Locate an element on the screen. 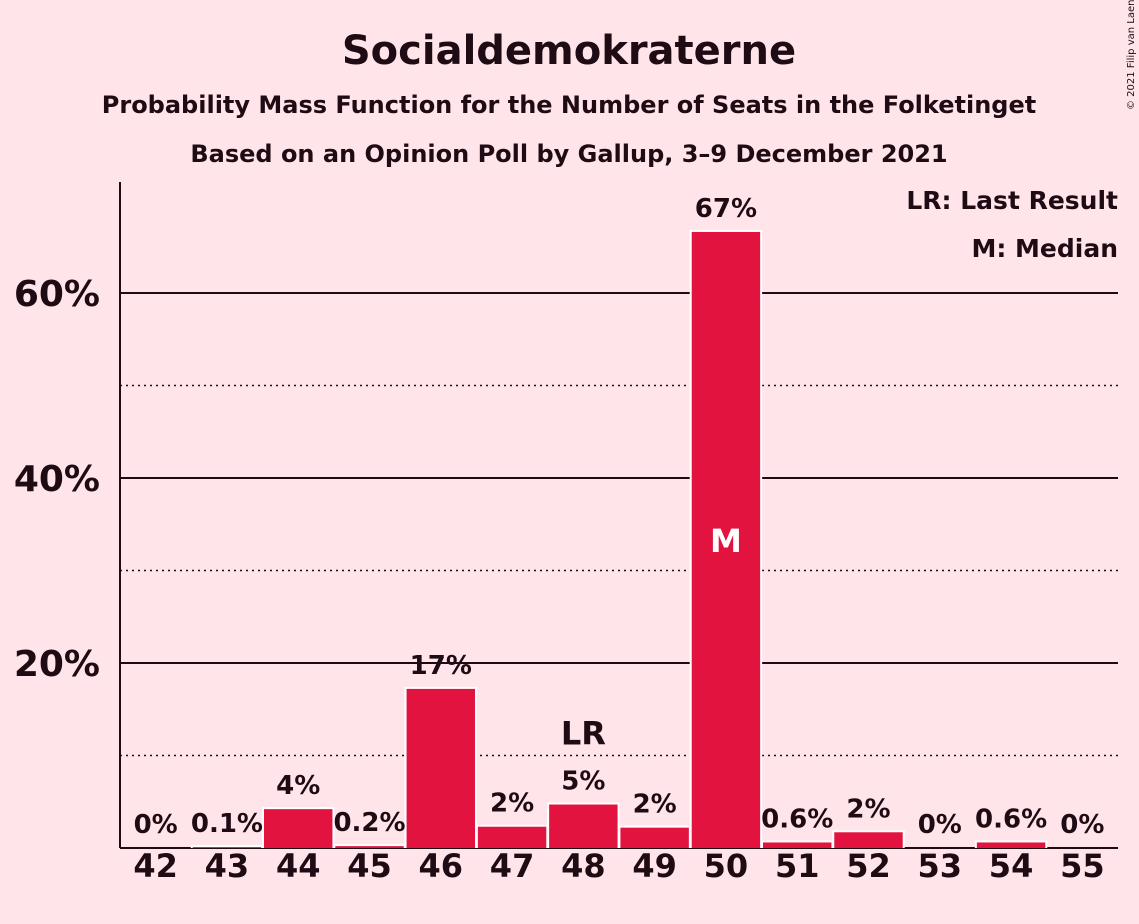 The image size is (1139, 924). data-label: 0.2% is located at coordinates (369, 823).